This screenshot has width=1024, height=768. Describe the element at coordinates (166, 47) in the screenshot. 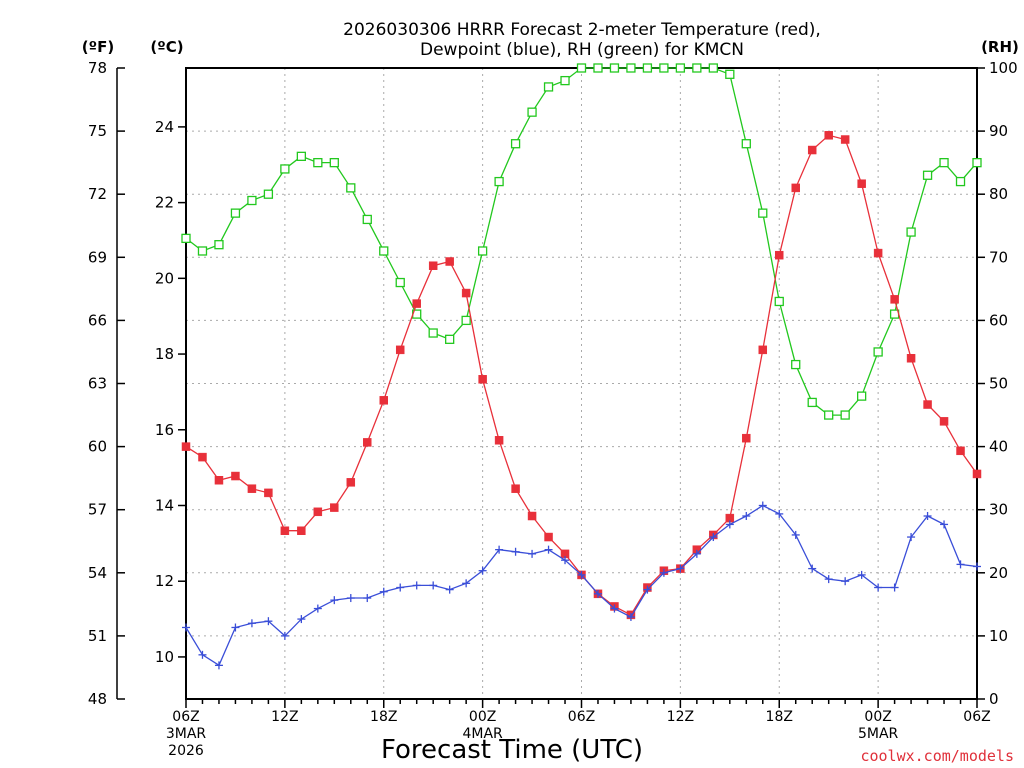

I see `celsius-unit-label: (ºC)` at that location.